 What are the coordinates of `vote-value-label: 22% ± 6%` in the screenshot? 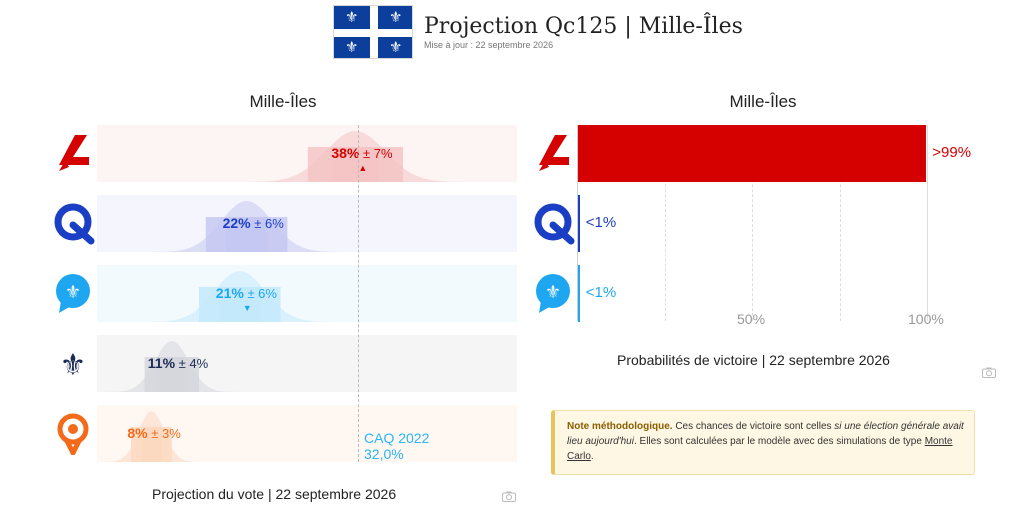 It's located at (253, 223).